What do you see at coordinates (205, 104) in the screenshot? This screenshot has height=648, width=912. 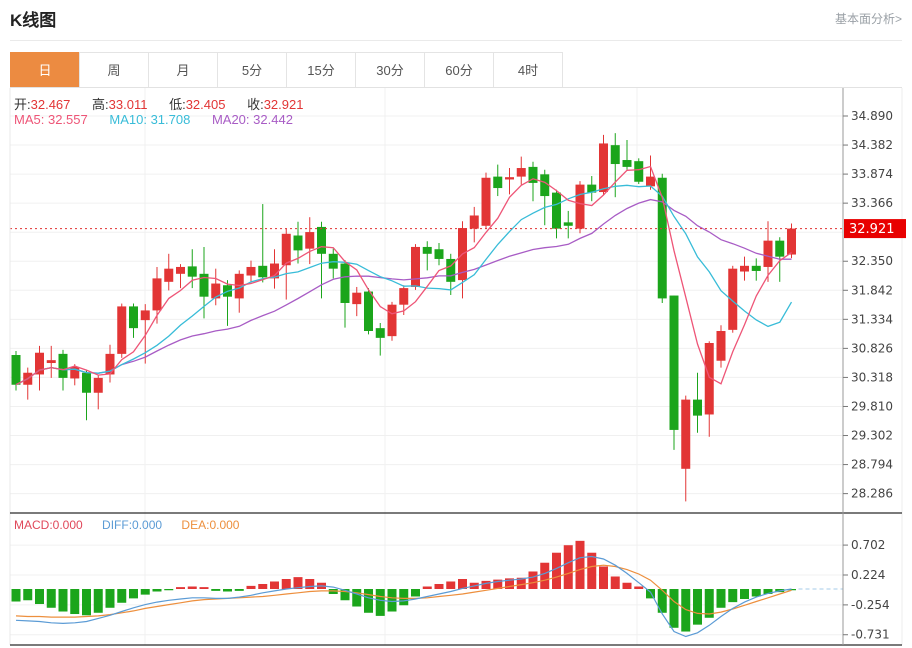 I see `low-value: 32.405` at bounding box center [205, 104].